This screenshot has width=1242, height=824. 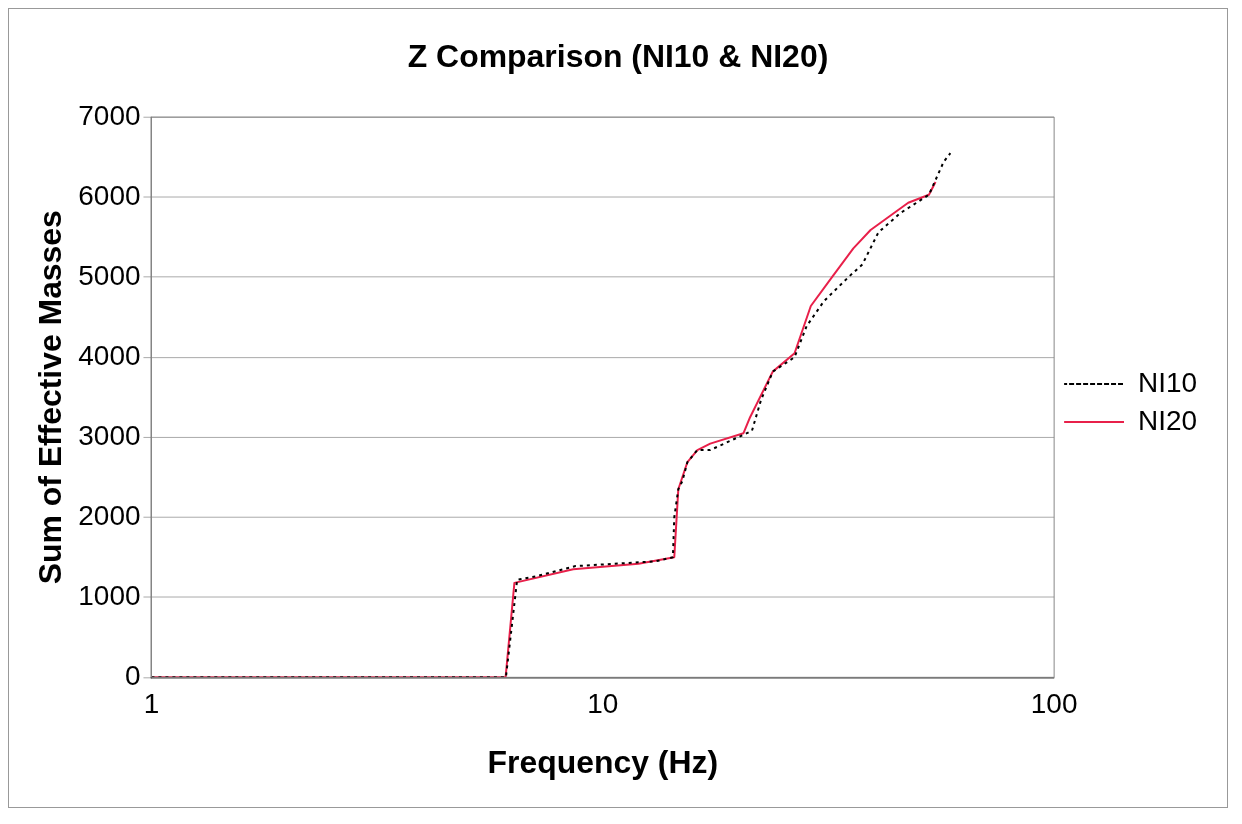 What do you see at coordinates (1168, 382) in the screenshot?
I see `legend-label: NI10` at bounding box center [1168, 382].